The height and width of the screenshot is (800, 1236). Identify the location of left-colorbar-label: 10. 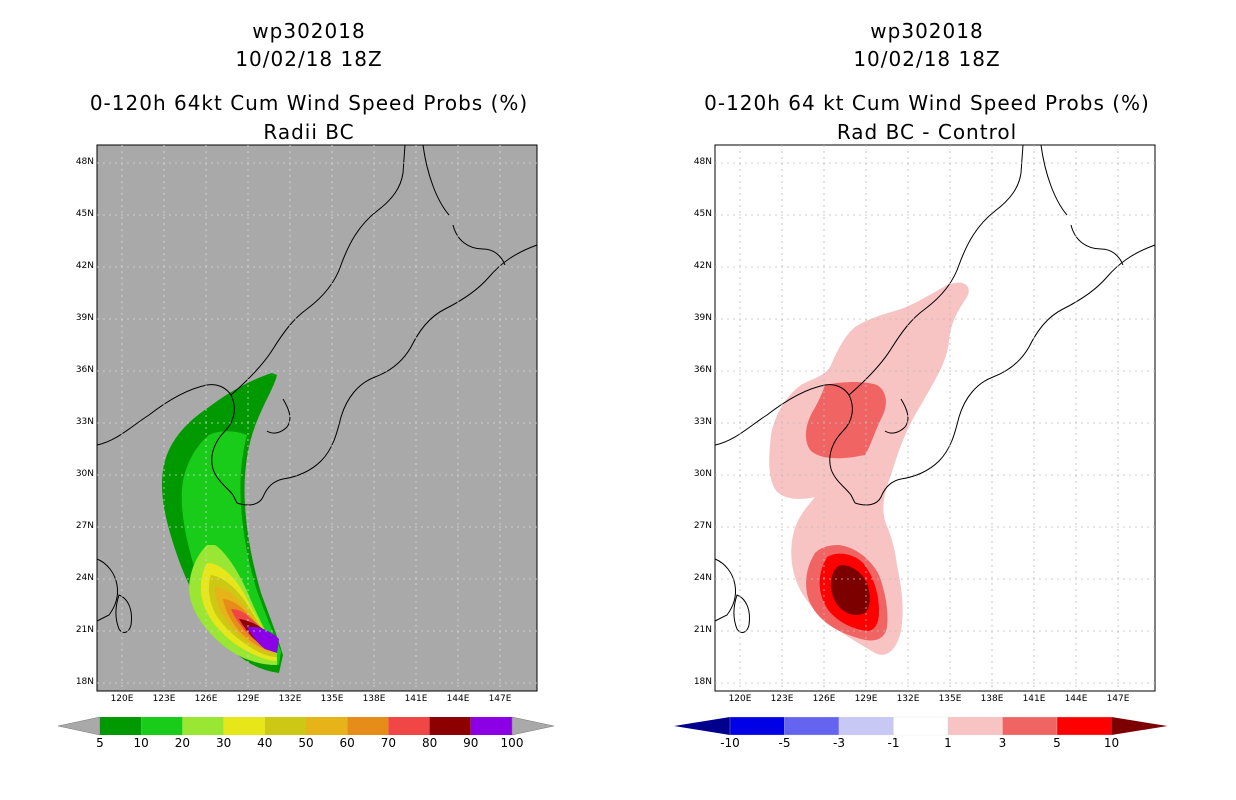
(141, 743).